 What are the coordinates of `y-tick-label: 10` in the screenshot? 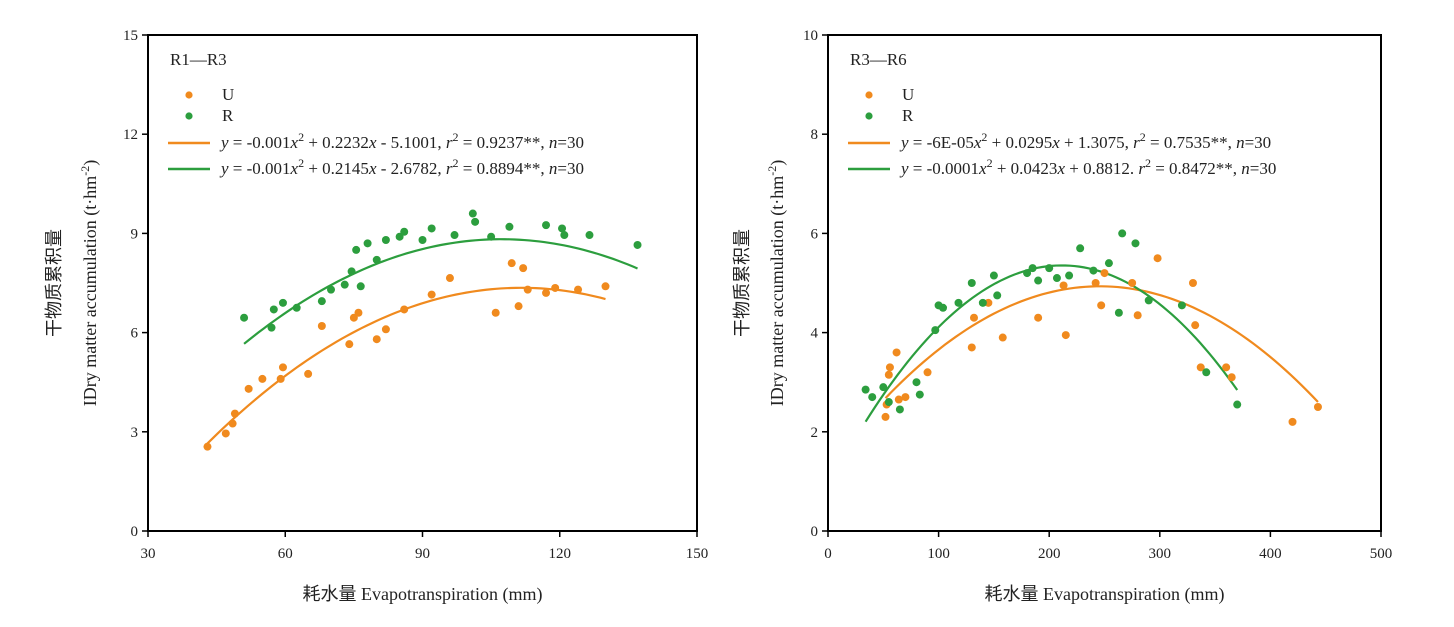 It's located at (810, 36).